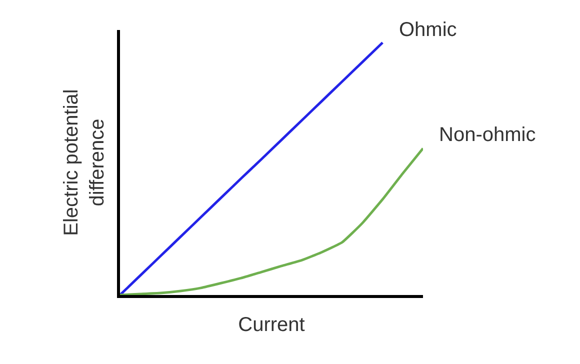 This screenshot has width=580, height=364. I want to click on y-axis-title: Electric potential difference, so click(84, 162).